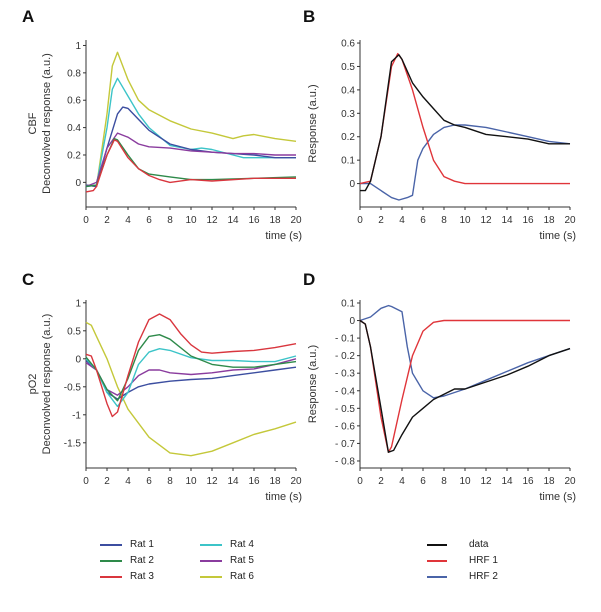  Describe the element at coordinates (227, 576) in the screenshot. I see `legend-item-rat-6: Rat 6` at that location.